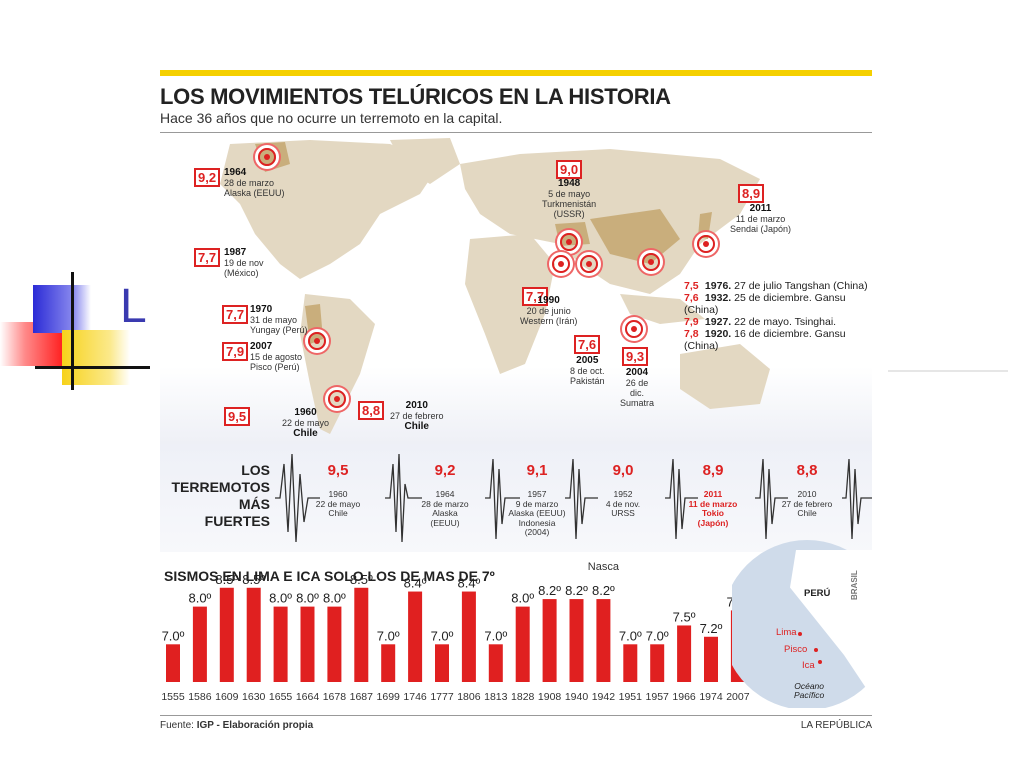 Image resolution: width=1024 pixels, height=768 pixels. What do you see at coordinates (415, 697) in the screenshot?
I see `x-tick-label: 1746` at bounding box center [415, 697].